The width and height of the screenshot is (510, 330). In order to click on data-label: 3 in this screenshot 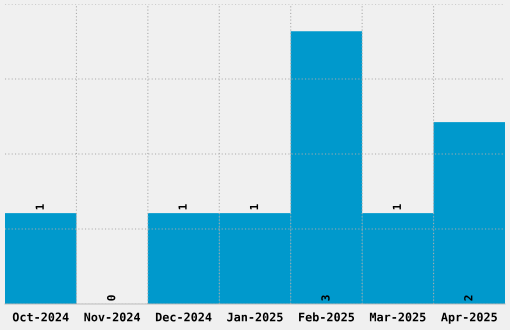, I will do `click(325, 298)`.